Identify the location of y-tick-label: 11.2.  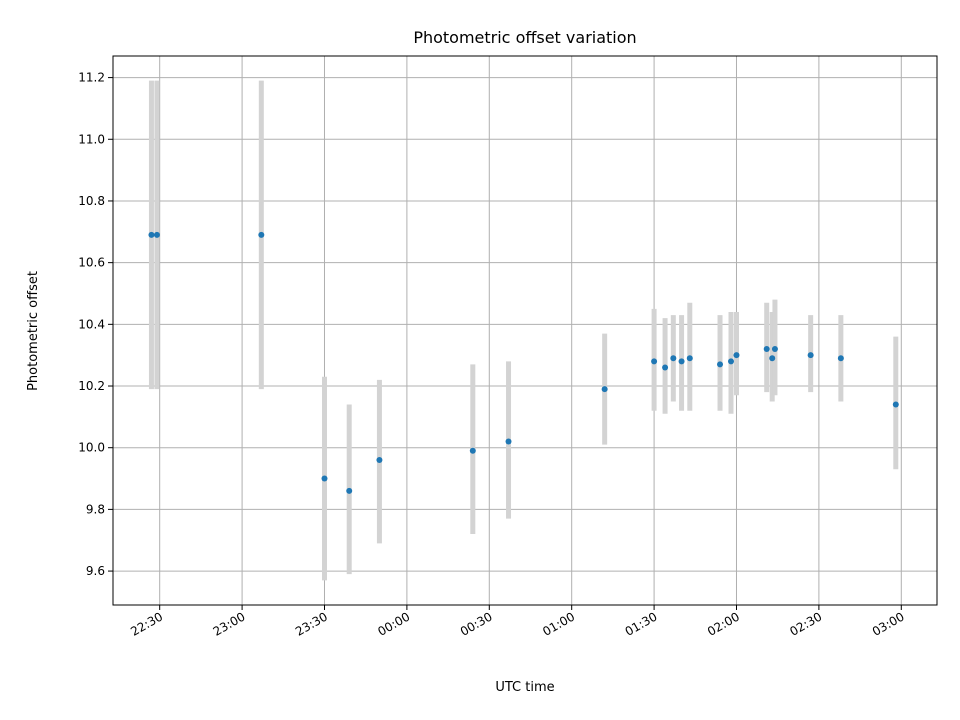
(91, 78).